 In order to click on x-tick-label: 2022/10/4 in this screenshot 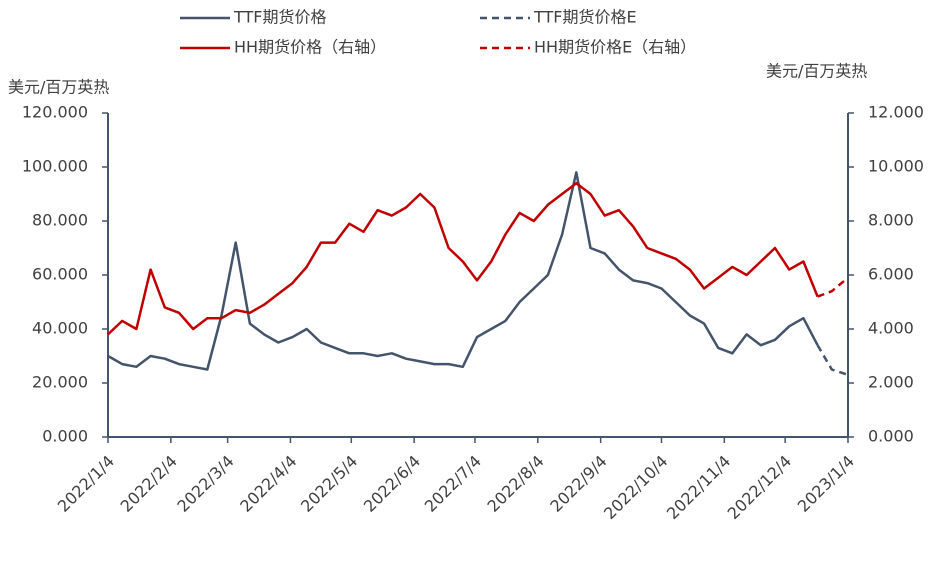, I will do `click(635, 487)`.